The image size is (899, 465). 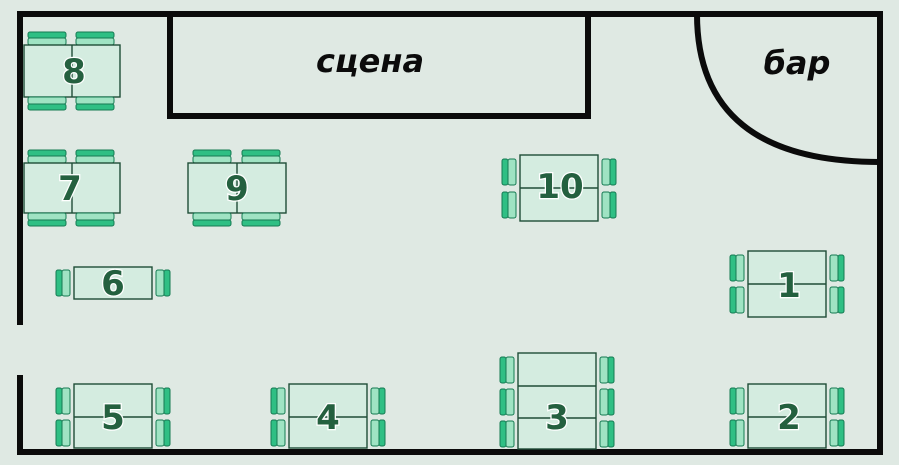 I want to click on table-number: 2, so click(x=789, y=418).